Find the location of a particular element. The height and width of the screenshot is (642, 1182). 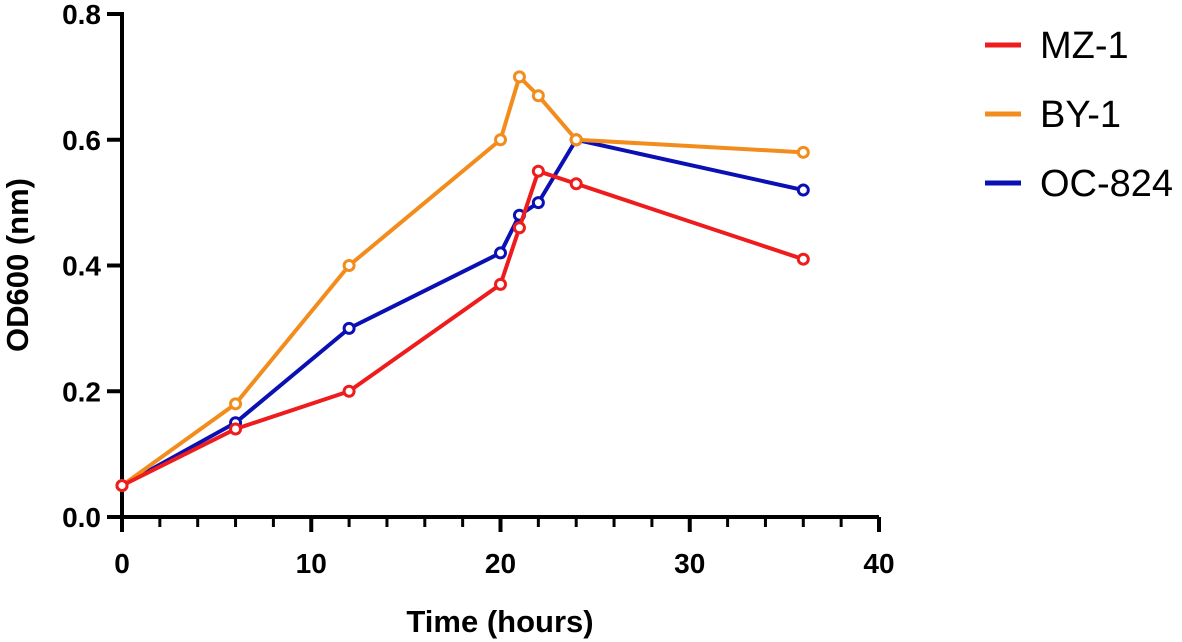

y-axis-title: OD600 (nm) is located at coordinates (17, 265).